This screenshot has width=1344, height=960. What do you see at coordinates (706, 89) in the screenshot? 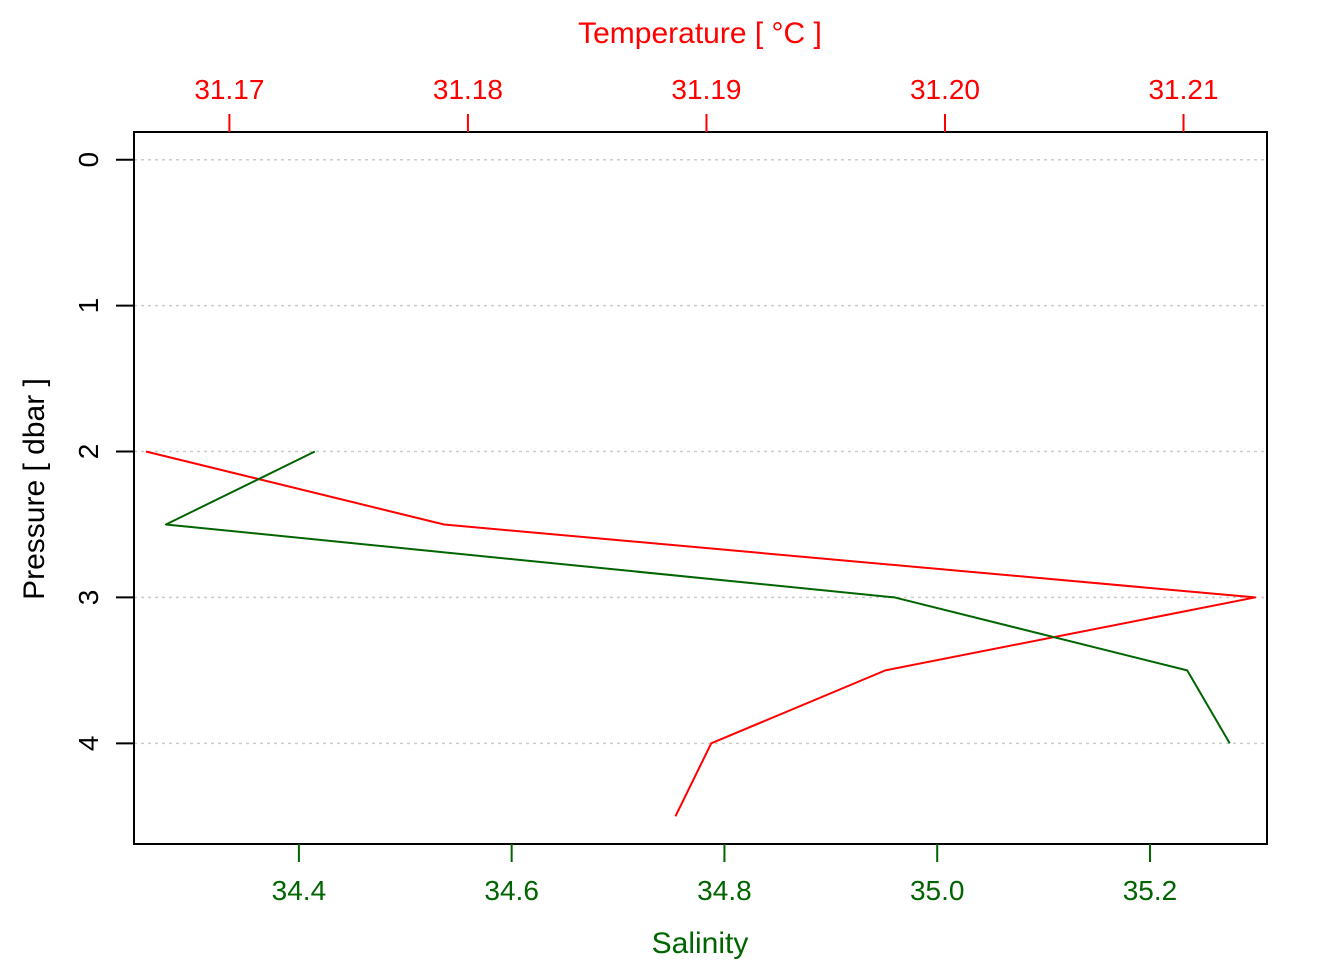
I see `temperature-tick-label-2: 31.19` at bounding box center [706, 89].